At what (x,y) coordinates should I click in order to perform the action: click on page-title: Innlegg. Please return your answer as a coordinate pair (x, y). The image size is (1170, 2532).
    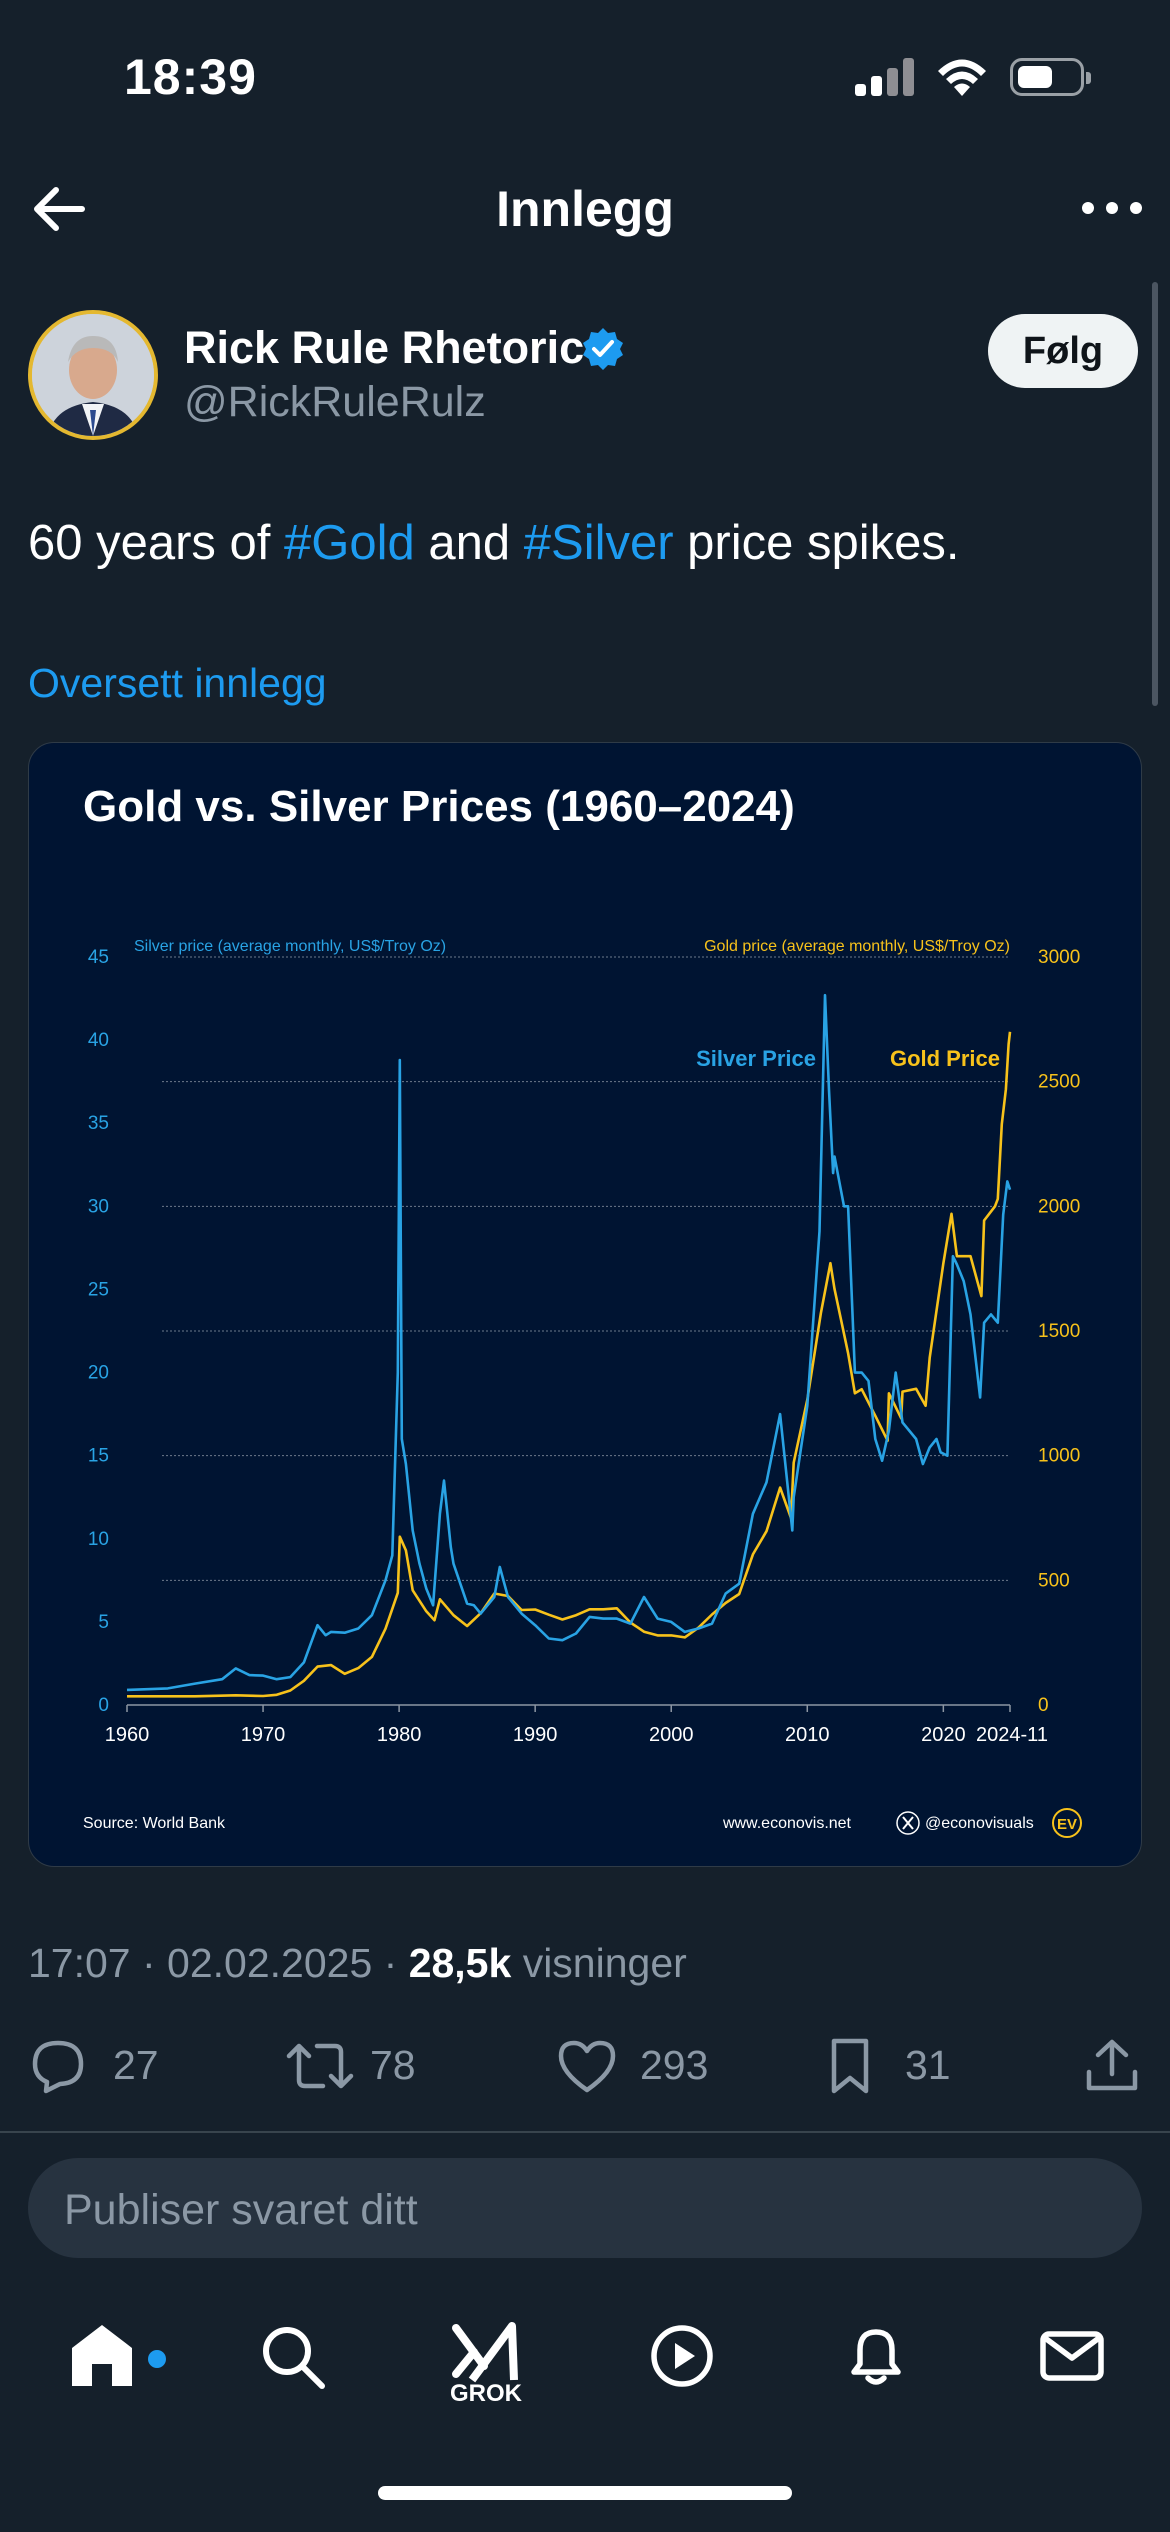
    Looking at the image, I should click on (585, 209).